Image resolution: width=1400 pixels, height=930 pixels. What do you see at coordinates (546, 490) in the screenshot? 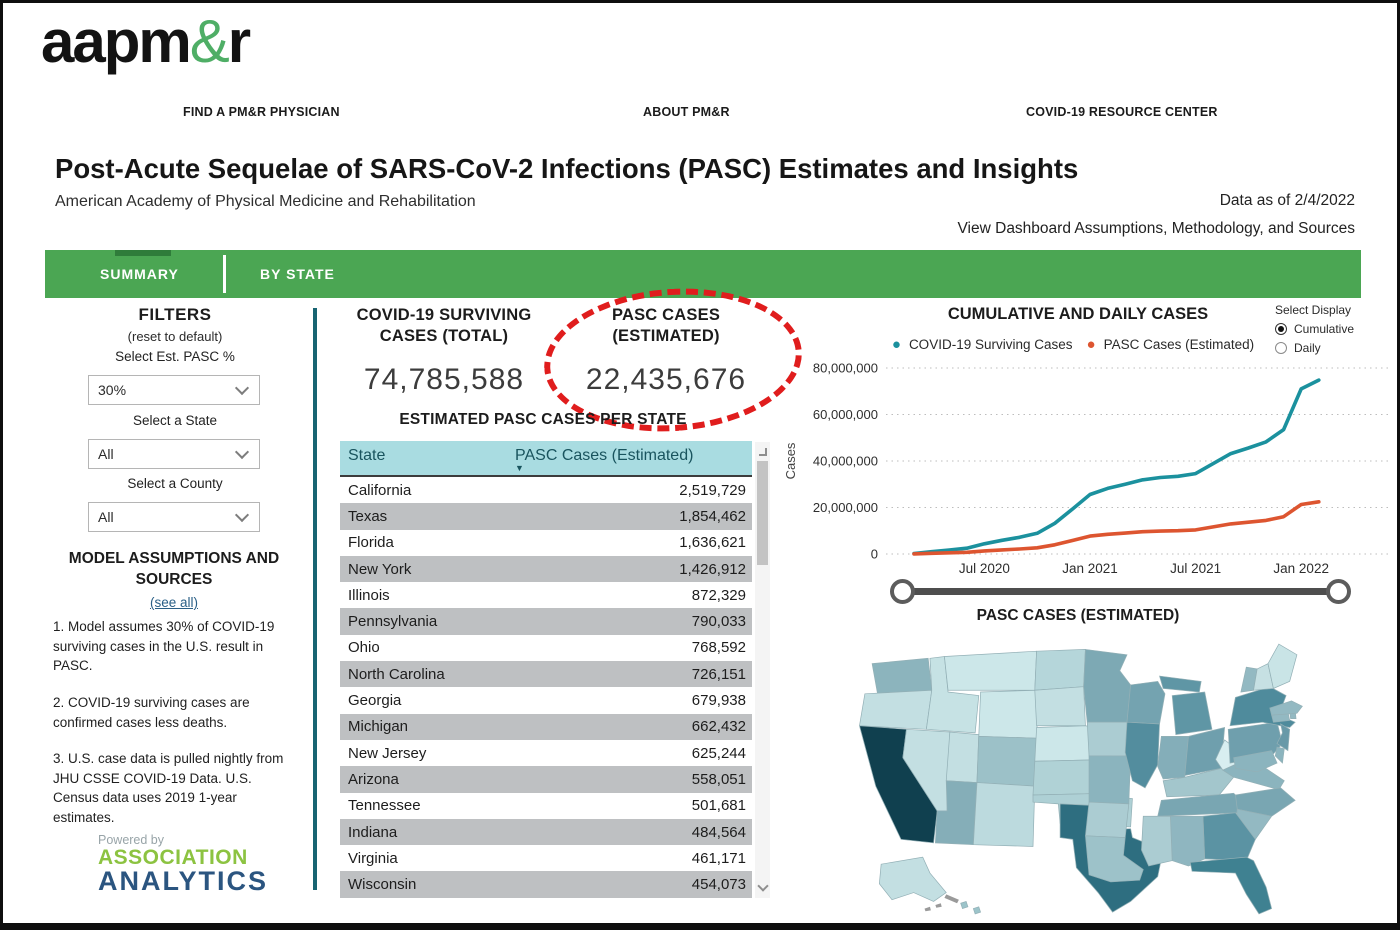
I see `table-row: California 2,519,729` at bounding box center [546, 490].